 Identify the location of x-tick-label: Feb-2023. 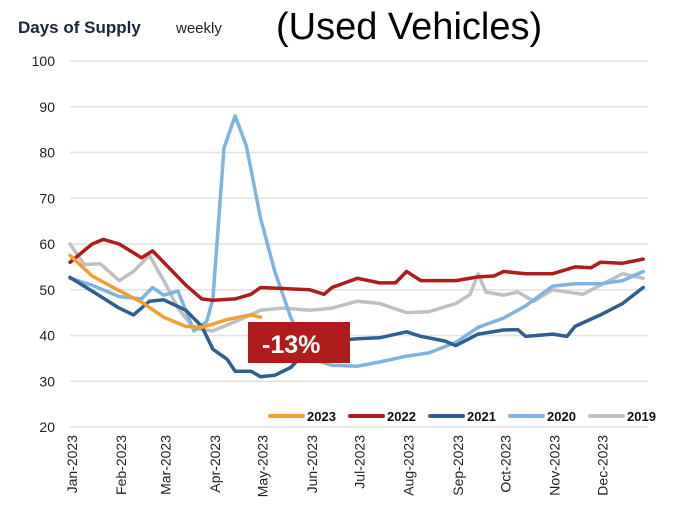
(121, 465).